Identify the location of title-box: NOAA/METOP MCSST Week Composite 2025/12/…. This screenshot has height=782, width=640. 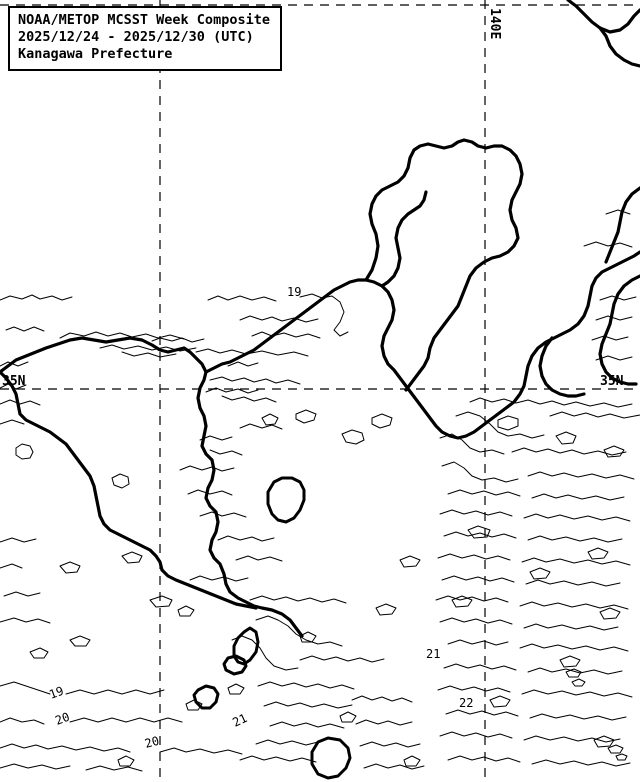
(145, 38).